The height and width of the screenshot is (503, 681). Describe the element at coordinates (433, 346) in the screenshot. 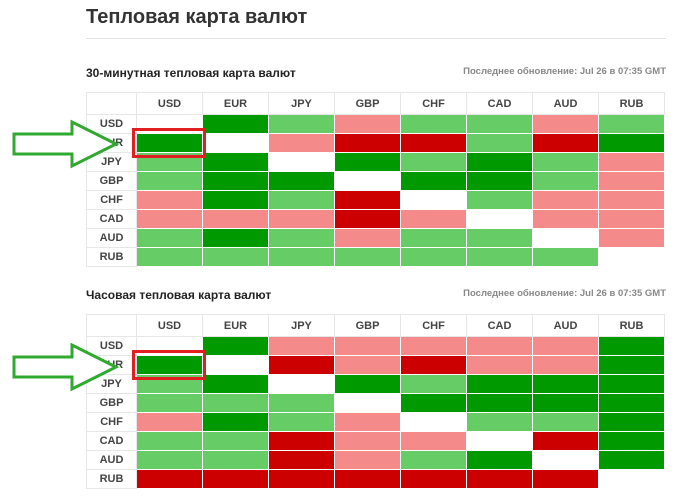

I see `heatmap-cell-usd-chf` at that location.